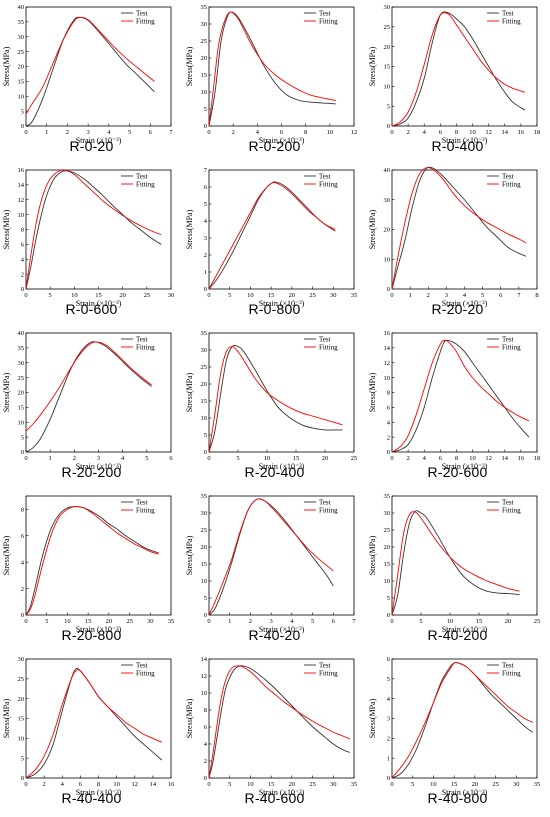  What do you see at coordinates (387, 200) in the screenshot?
I see `y-tick-label: 30` at bounding box center [387, 200].